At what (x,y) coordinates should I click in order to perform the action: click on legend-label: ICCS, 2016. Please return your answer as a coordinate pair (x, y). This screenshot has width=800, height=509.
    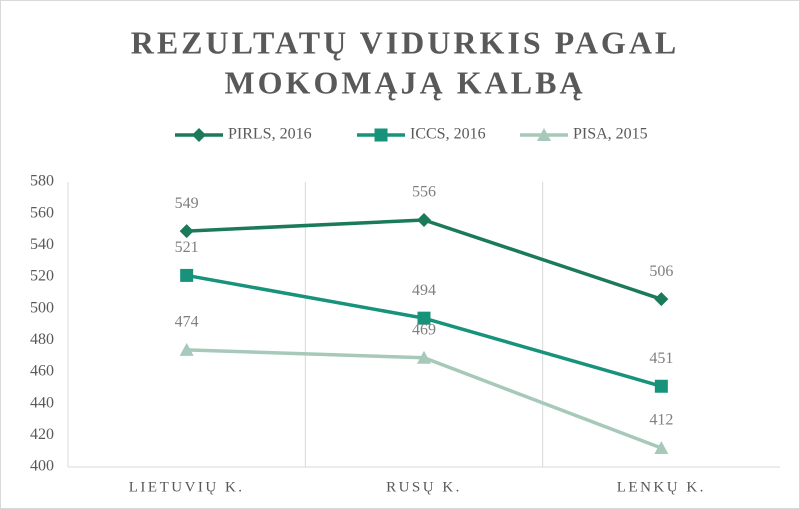
    Looking at the image, I should click on (448, 134).